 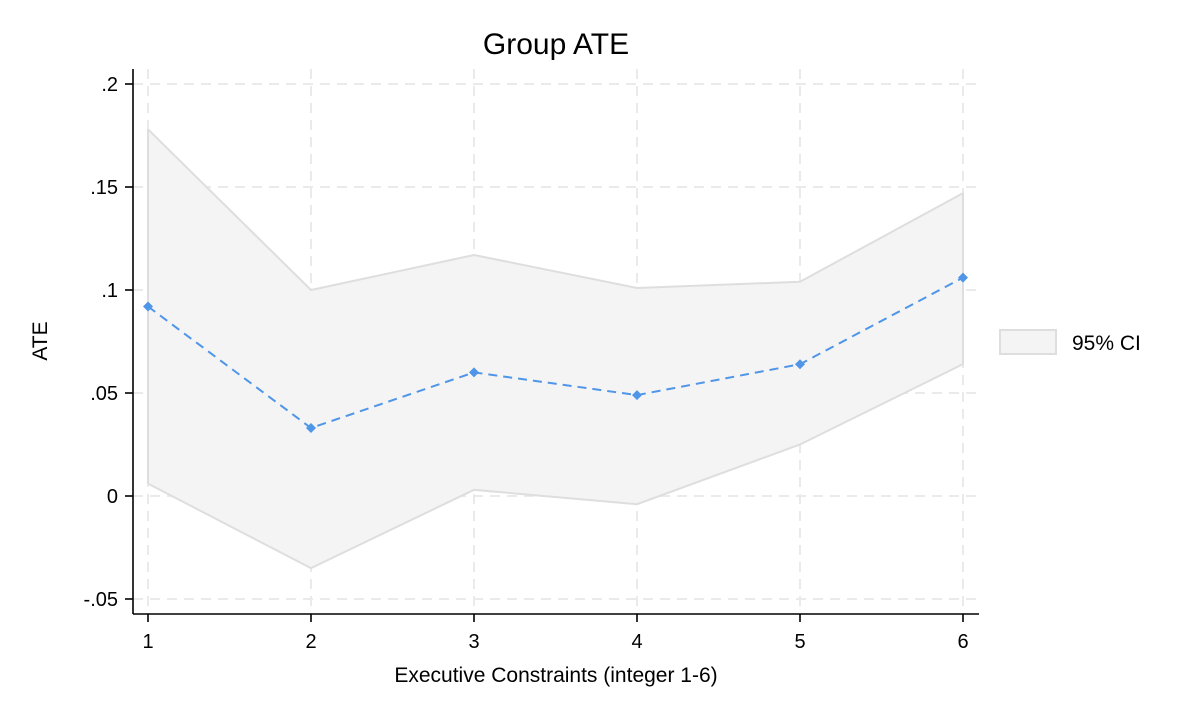 What do you see at coordinates (109, 291) in the screenshot?
I see `y-tick-label: .1` at bounding box center [109, 291].